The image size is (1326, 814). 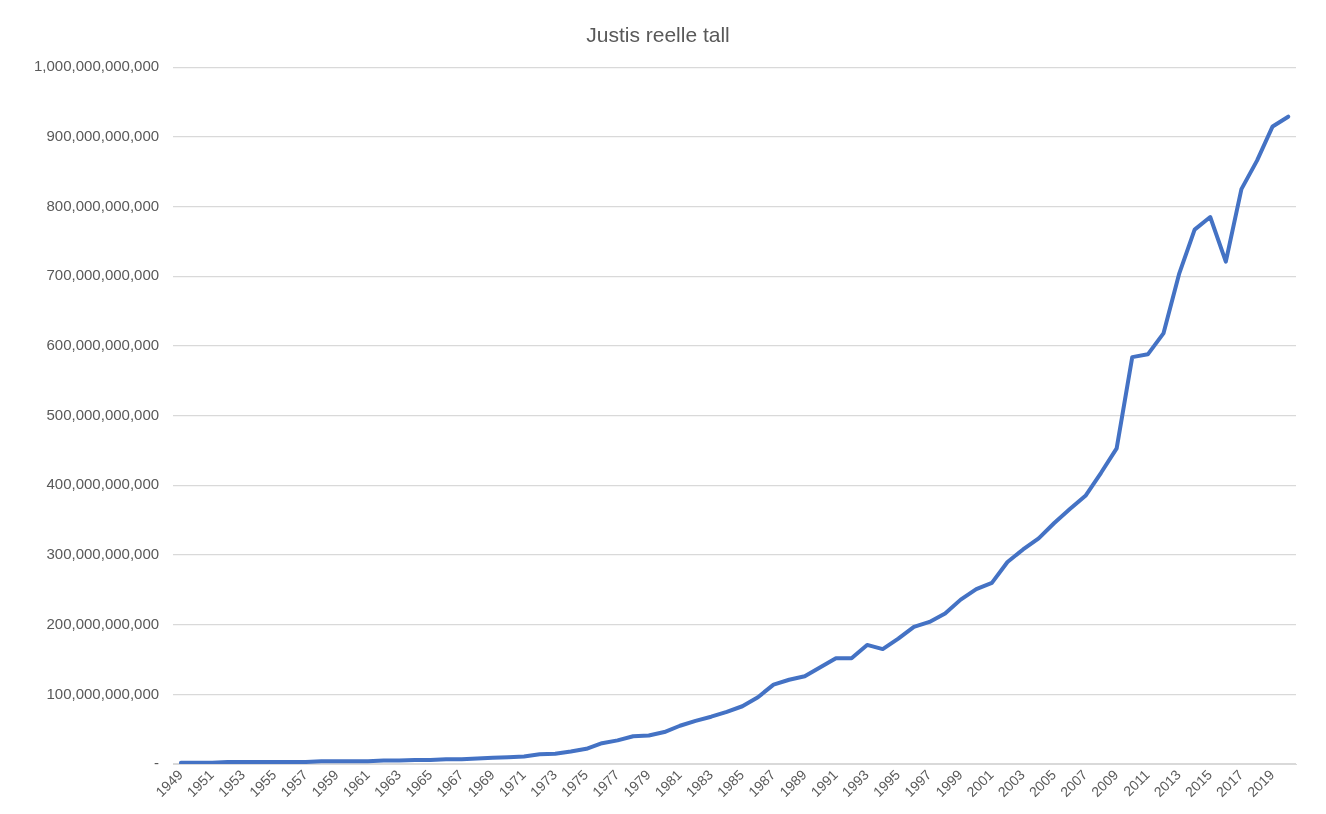 What do you see at coordinates (103, 275) in the screenshot?
I see `y-tick-label: 700,000,000,000` at bounding box center [103, 275].